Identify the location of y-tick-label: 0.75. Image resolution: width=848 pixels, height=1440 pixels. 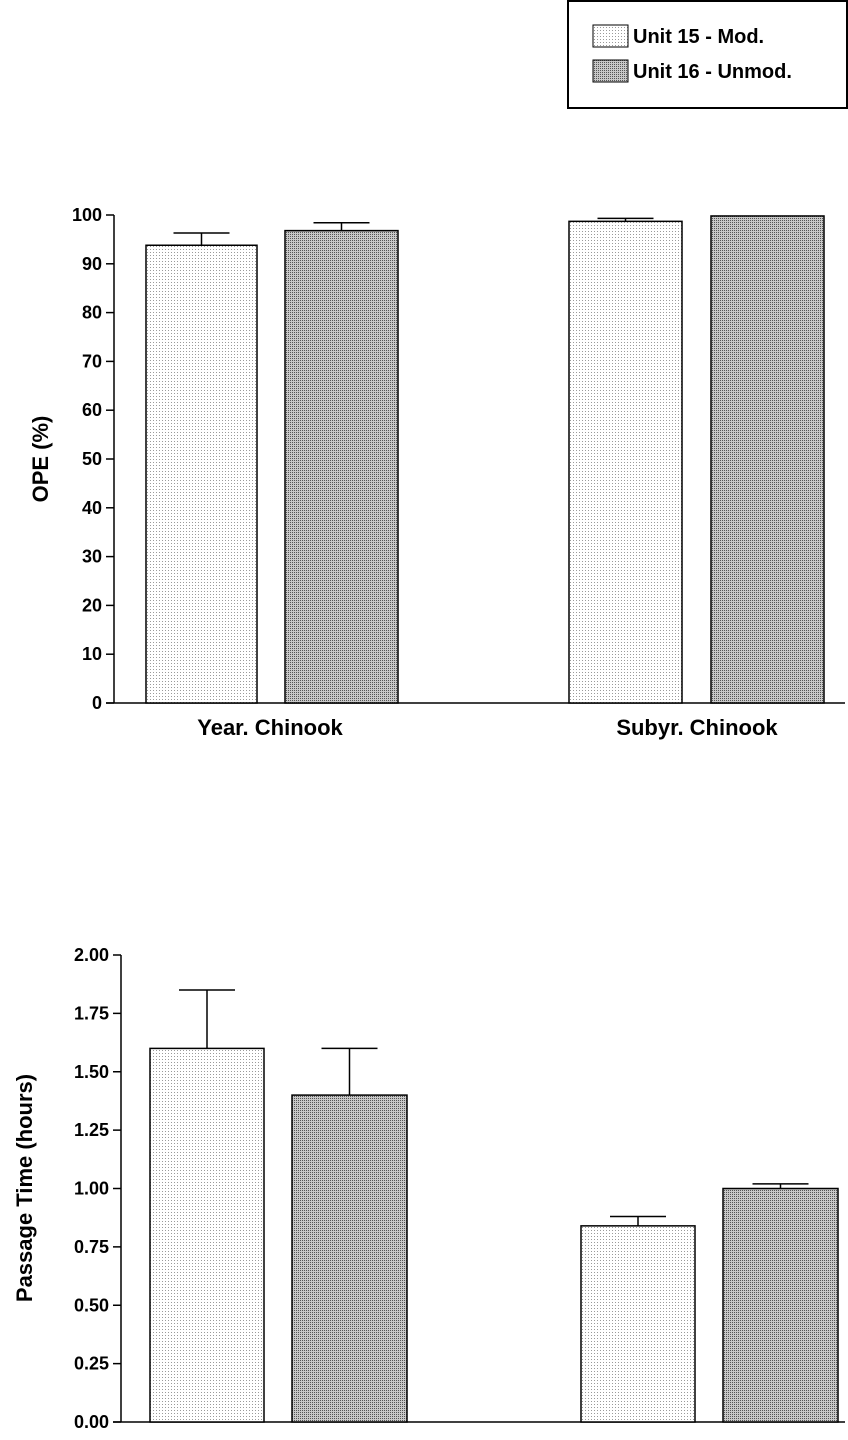
(91, 1247).